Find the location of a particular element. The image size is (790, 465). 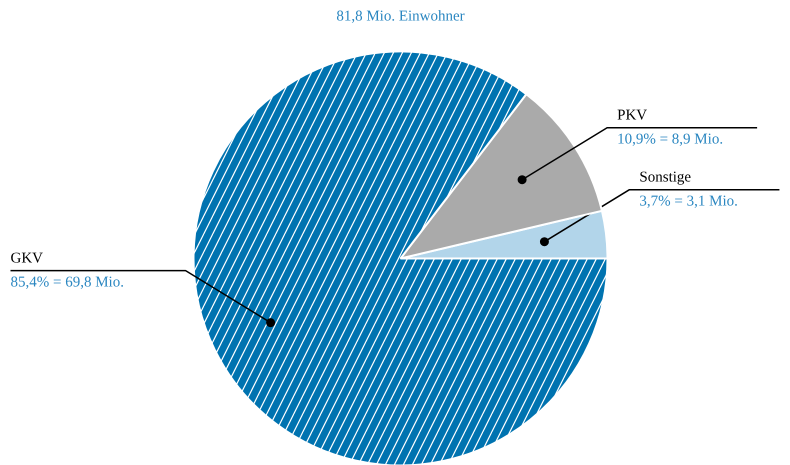

data-label: 85,4% = 69,8 Mio. is located at coordinates (67, 282).